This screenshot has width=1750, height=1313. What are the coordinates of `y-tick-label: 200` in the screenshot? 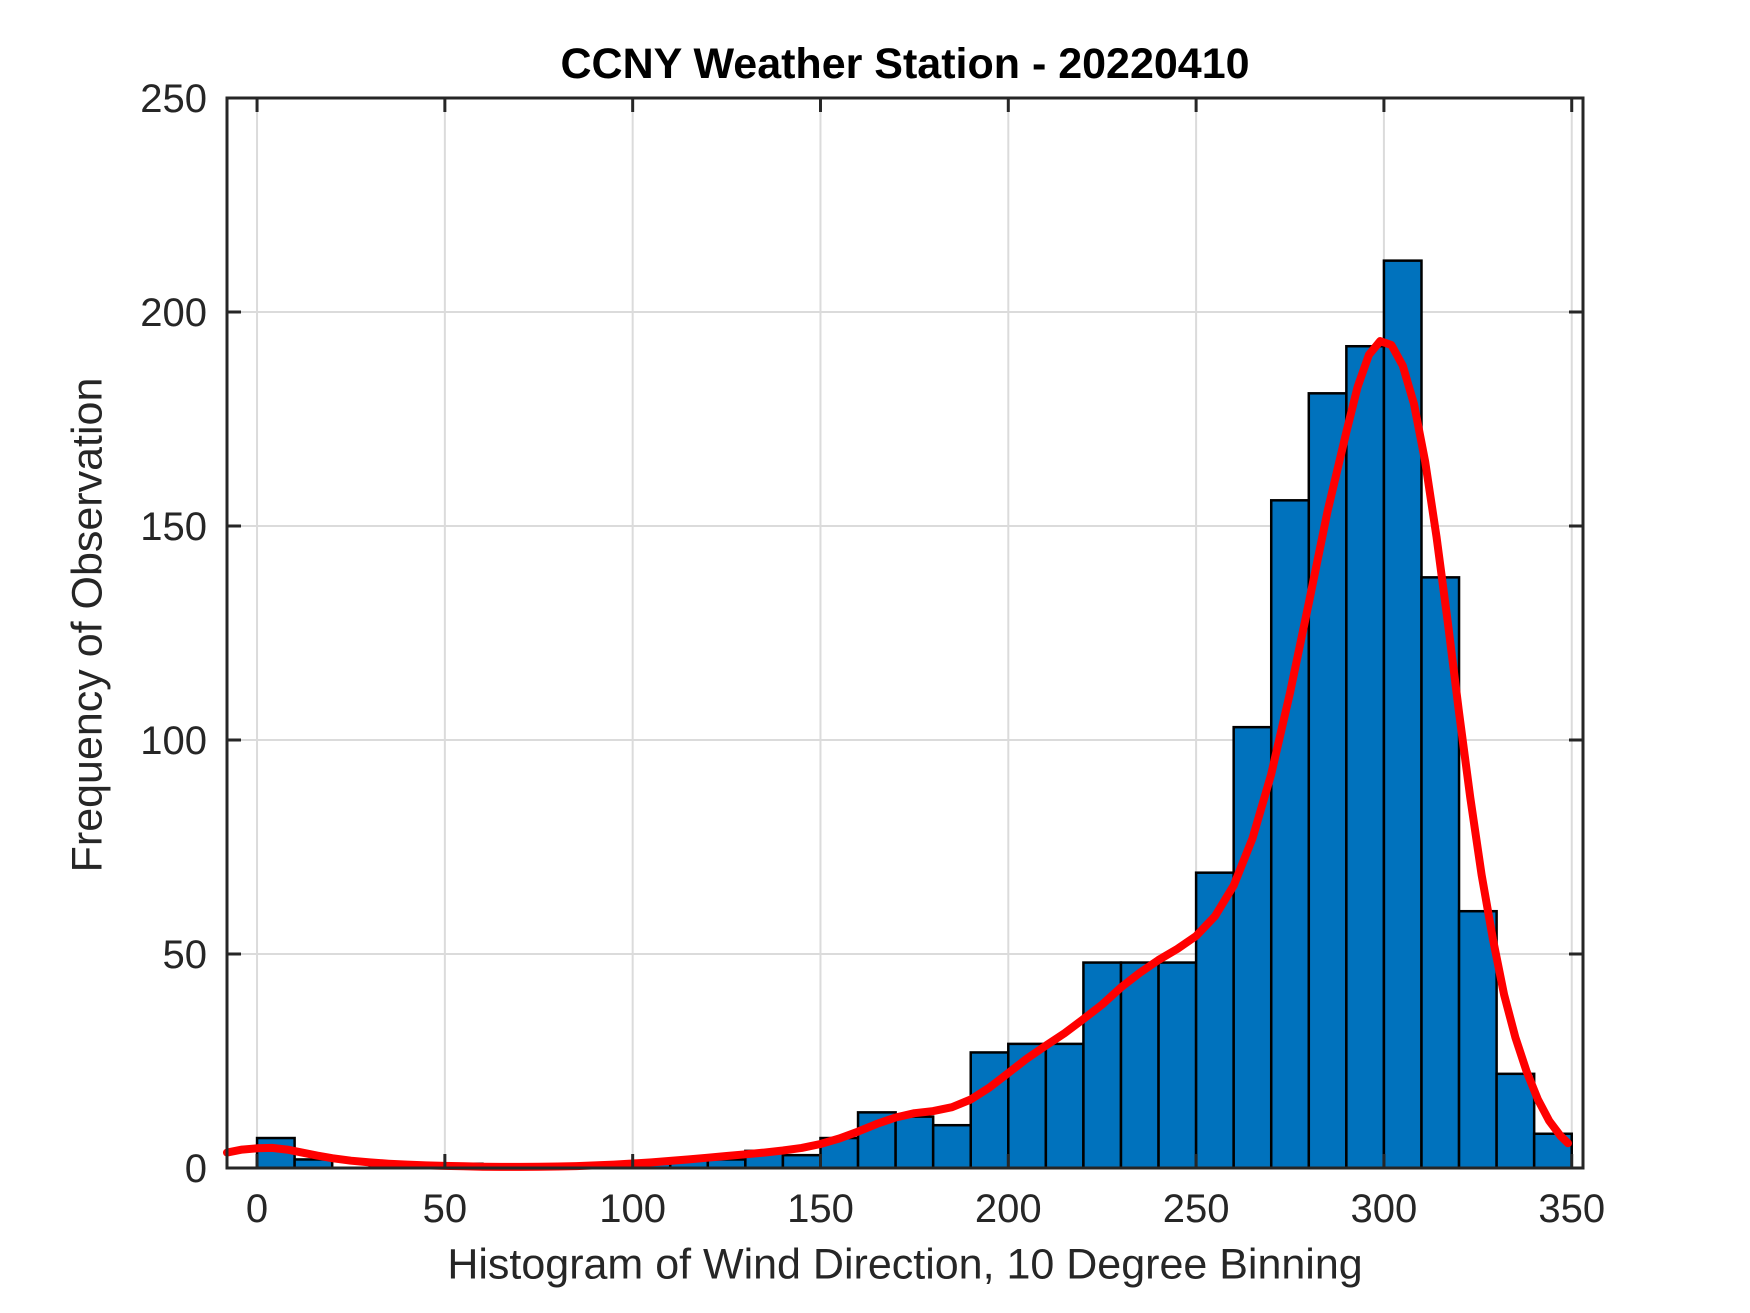 It's located at (173, 313).